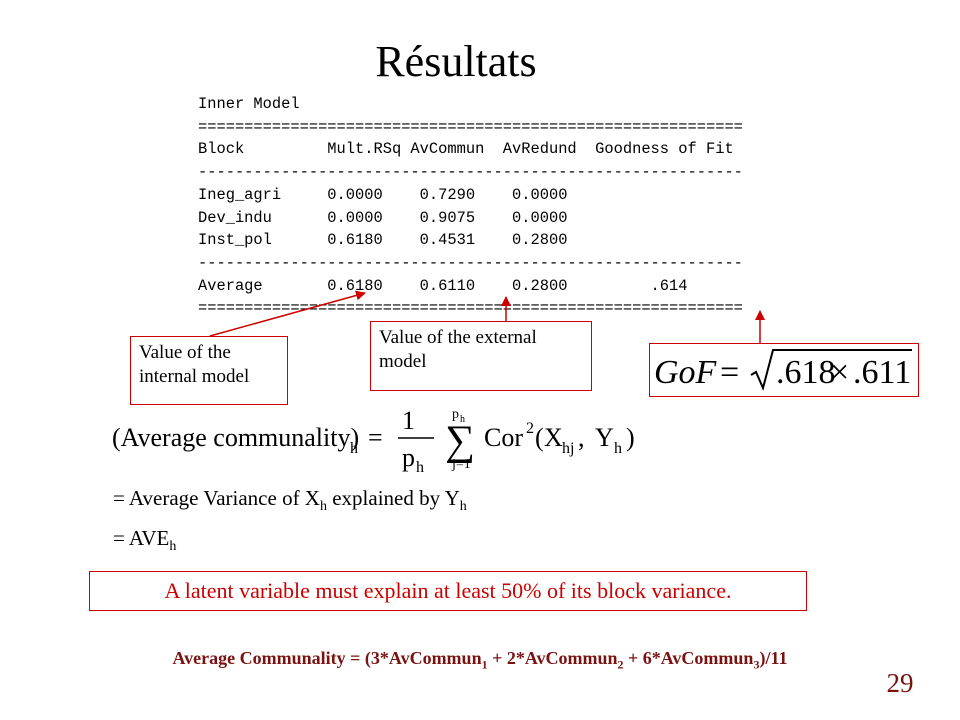 The width and height of the screenshot is (960, 720). I want to click on formula-close: ), so click(630, 437).